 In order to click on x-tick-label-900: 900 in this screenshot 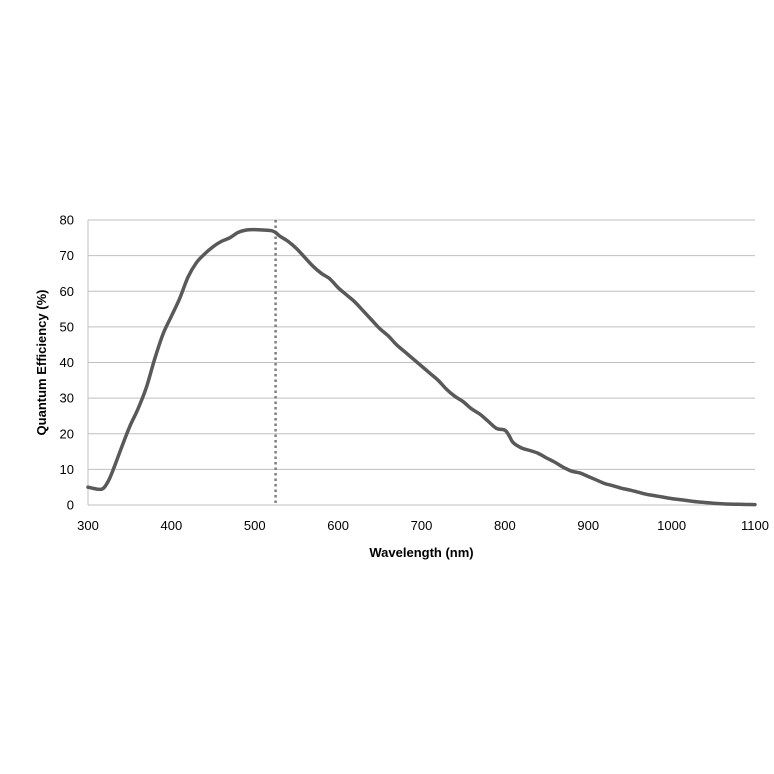, I will do `click(588, 525)`.